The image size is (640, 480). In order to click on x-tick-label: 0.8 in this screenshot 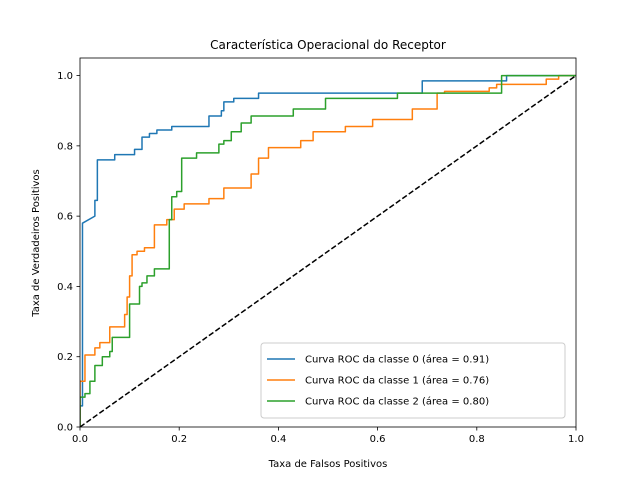, I will do `click(477, 439)`.